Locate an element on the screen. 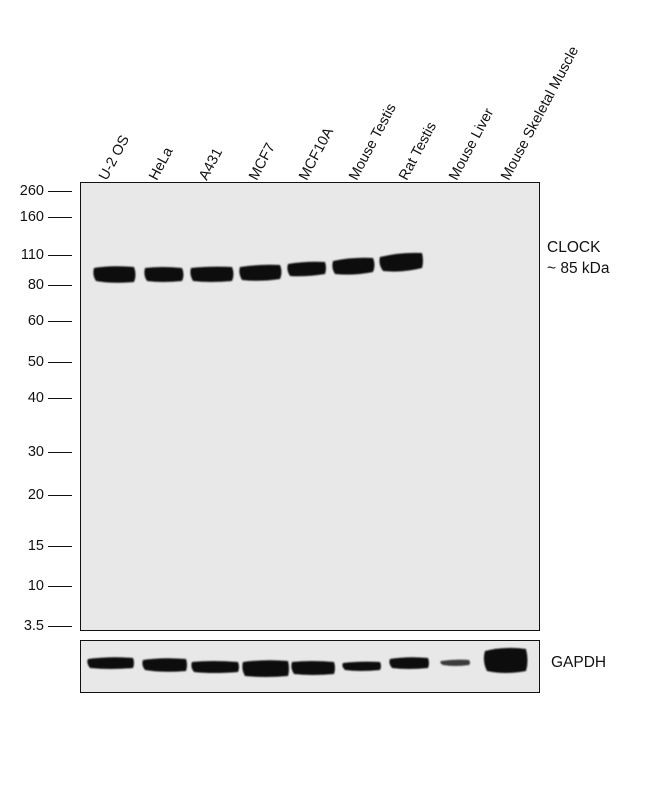 The image size is (650, 809). clock-band-u2os is located at coordinates (114, 274).